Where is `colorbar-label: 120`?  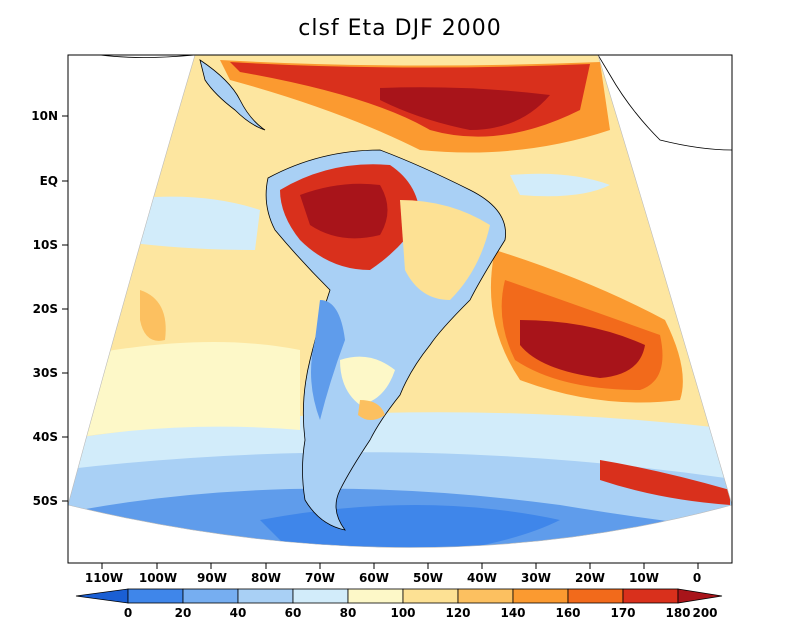
colorbar-label: 120 is located at coordinates (457, 612).